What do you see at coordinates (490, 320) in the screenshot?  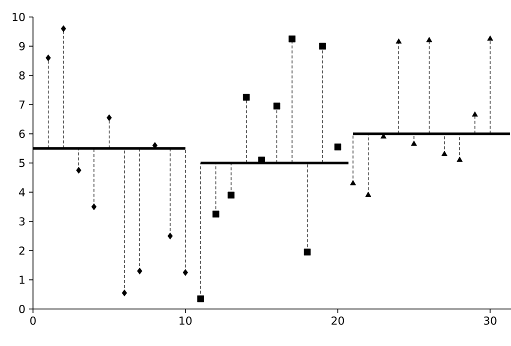 I see `x-tick-label: 30` at bounding box center [490, 320].